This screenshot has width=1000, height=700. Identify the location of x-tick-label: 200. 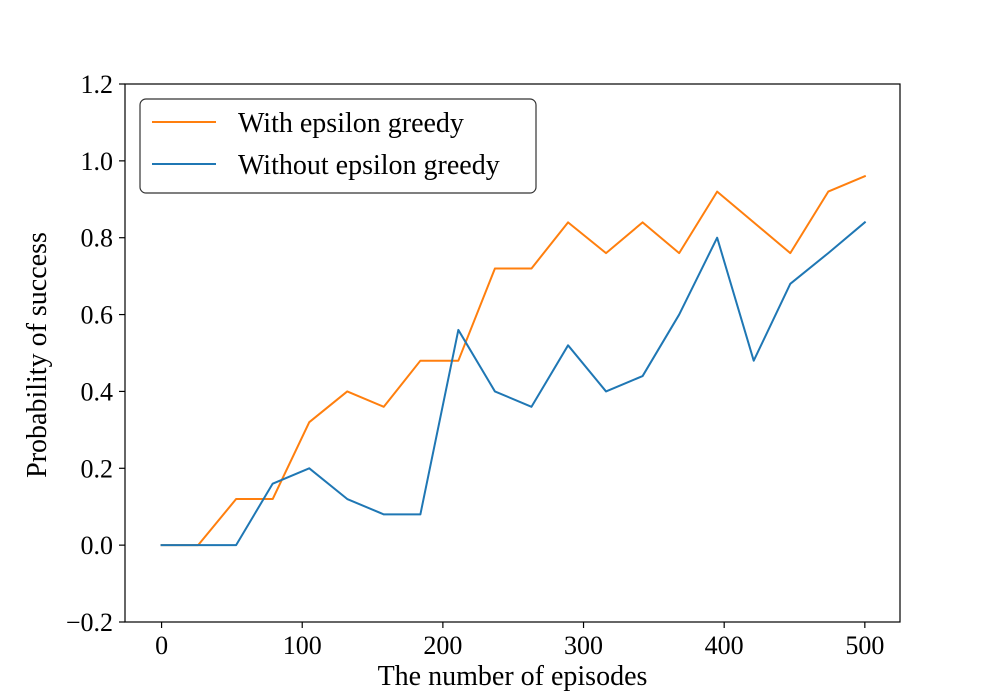
(442, 645).